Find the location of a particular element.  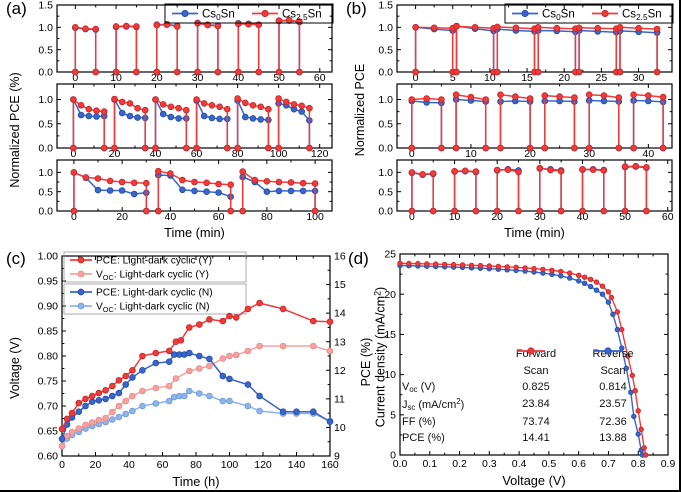

axes: 0 20 40 60 80 100 0.0 0.5 1.0 is located at coordinates (185, 191).